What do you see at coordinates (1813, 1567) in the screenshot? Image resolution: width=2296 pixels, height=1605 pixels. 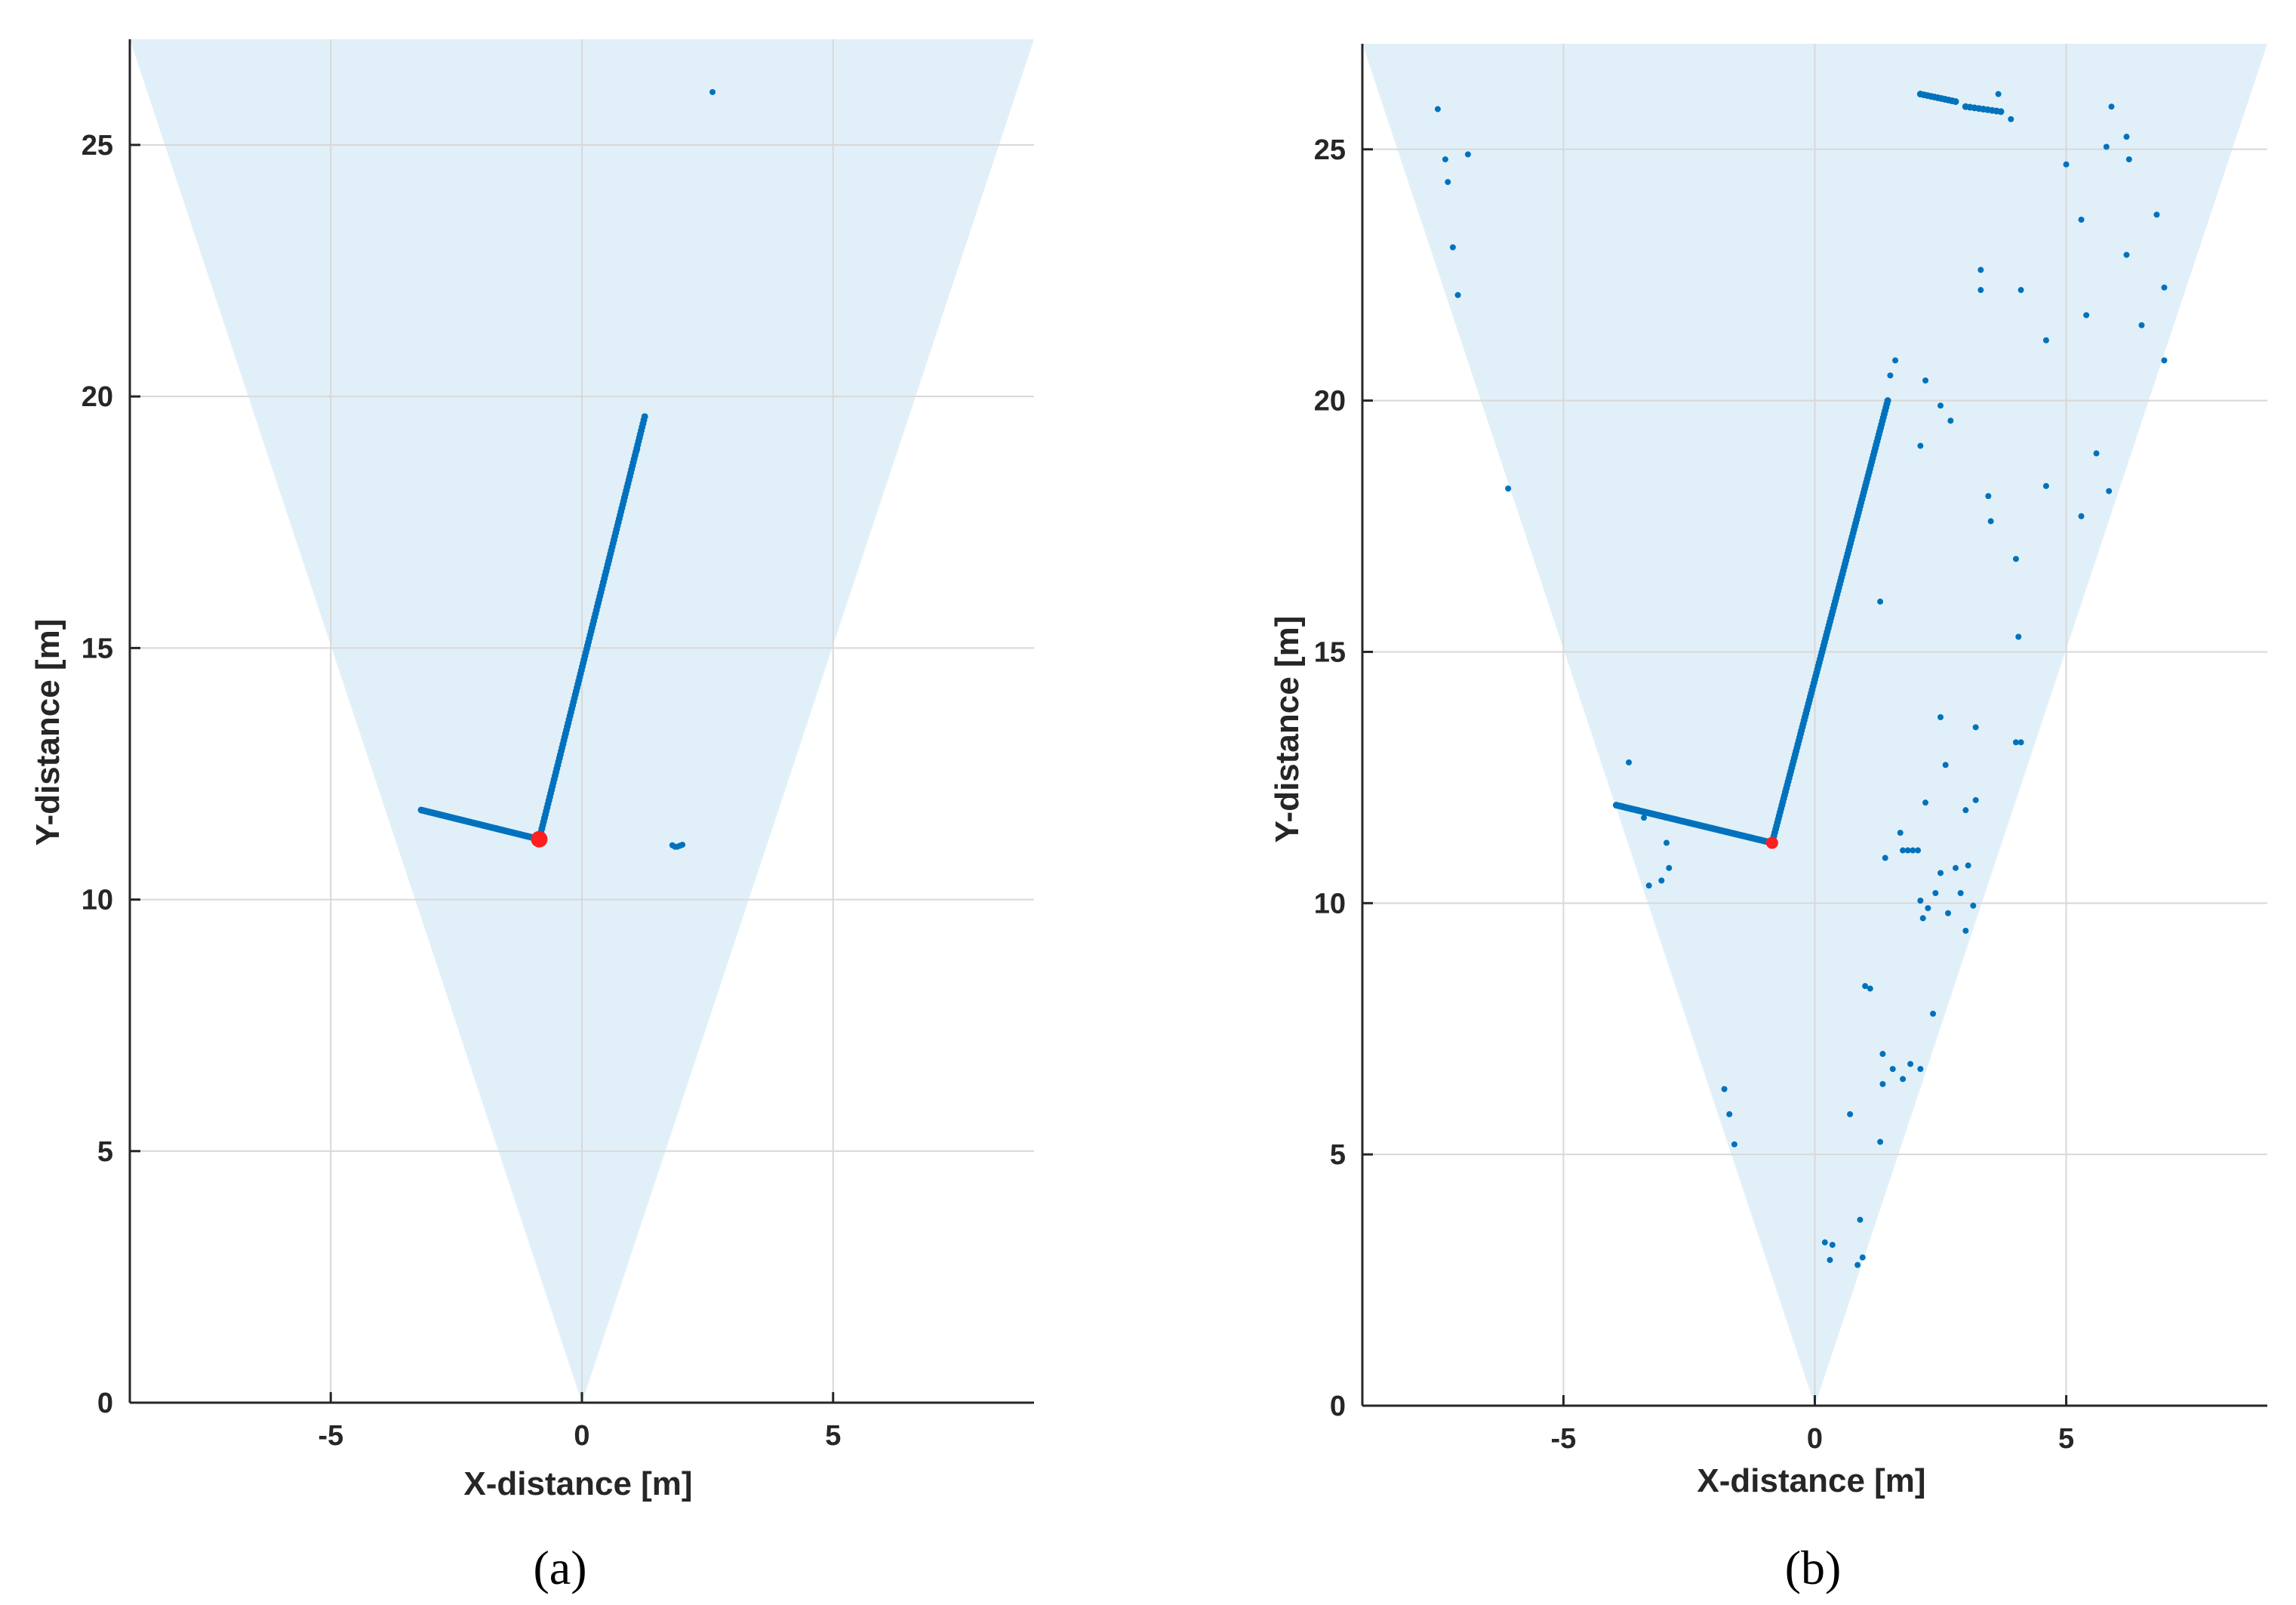 I see `panel-caption: (b)` at bounding box center [1813, 1567].